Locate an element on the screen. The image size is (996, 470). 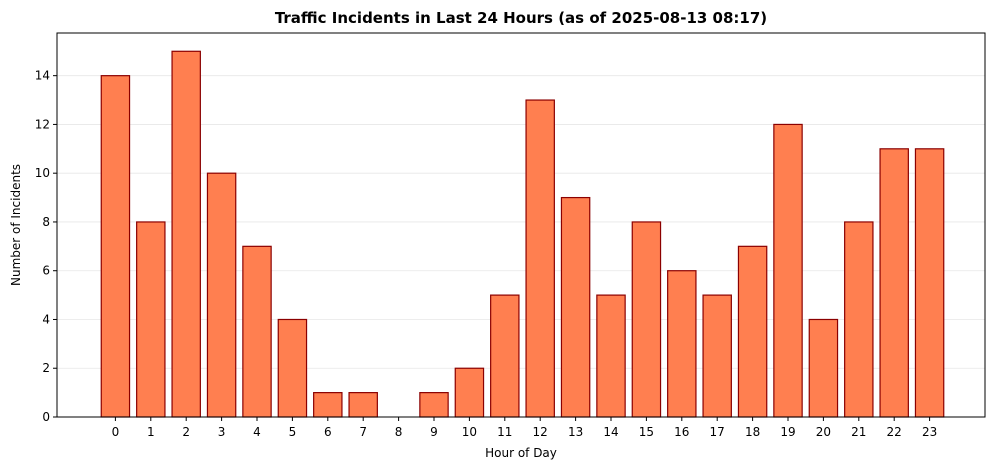
x-tick-label: 7 is located at coordinates (363, 432).